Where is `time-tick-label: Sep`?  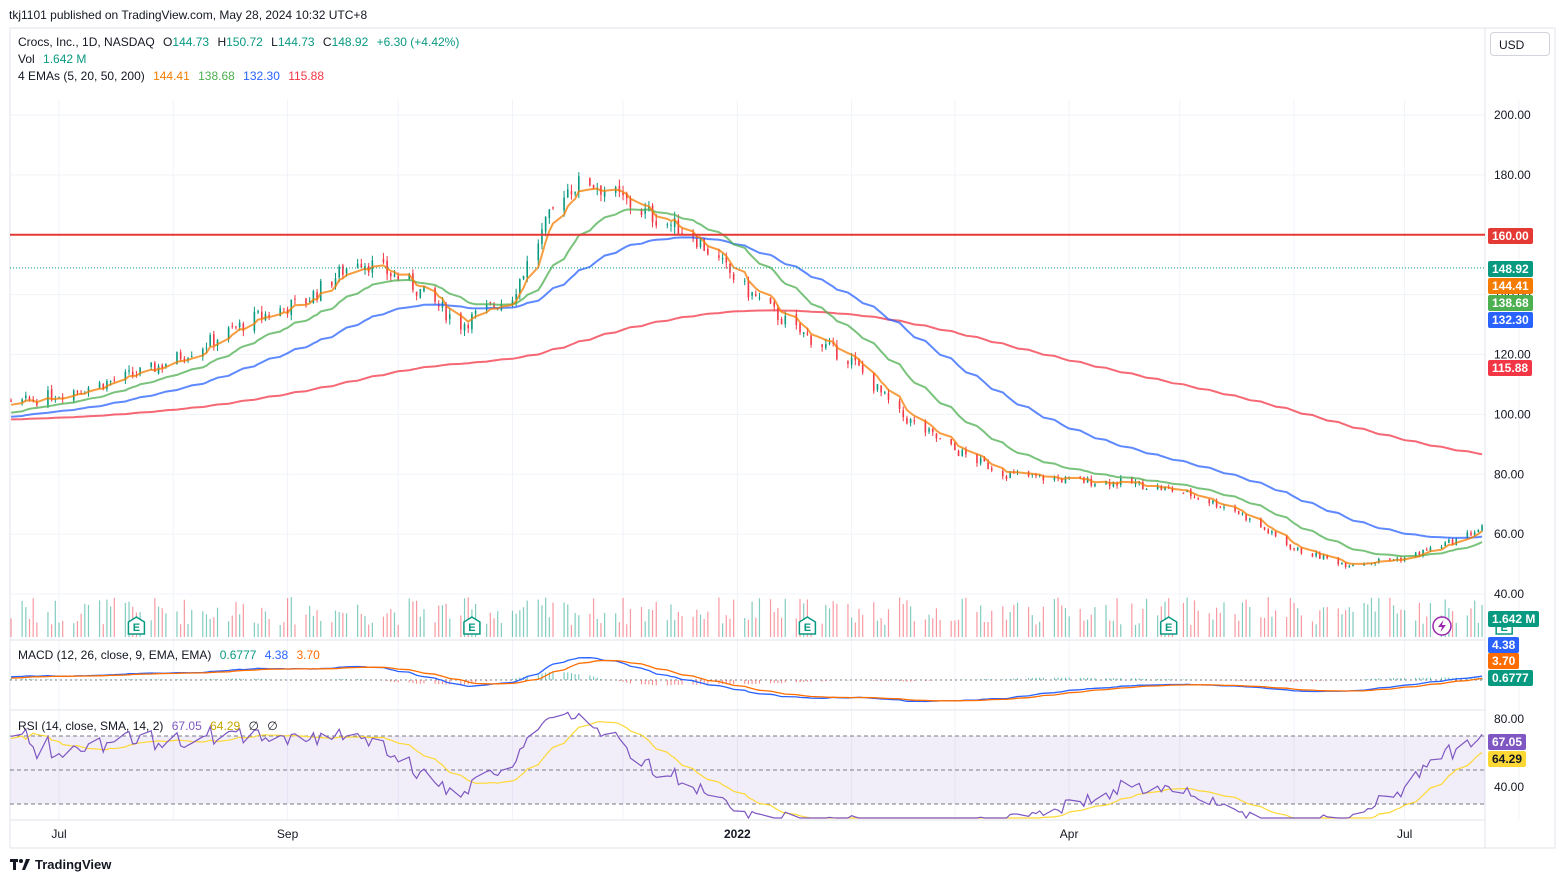 time-tick-label: Sep is located at coordinates (288, 834).